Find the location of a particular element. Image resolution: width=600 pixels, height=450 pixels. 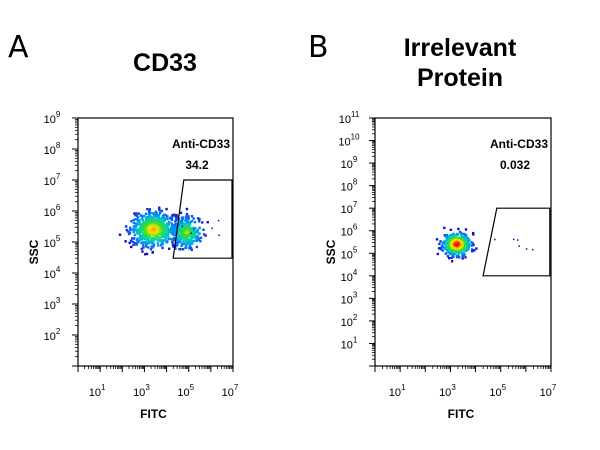

y-tick-exponent: 7 is located at coordinates (58, 176).